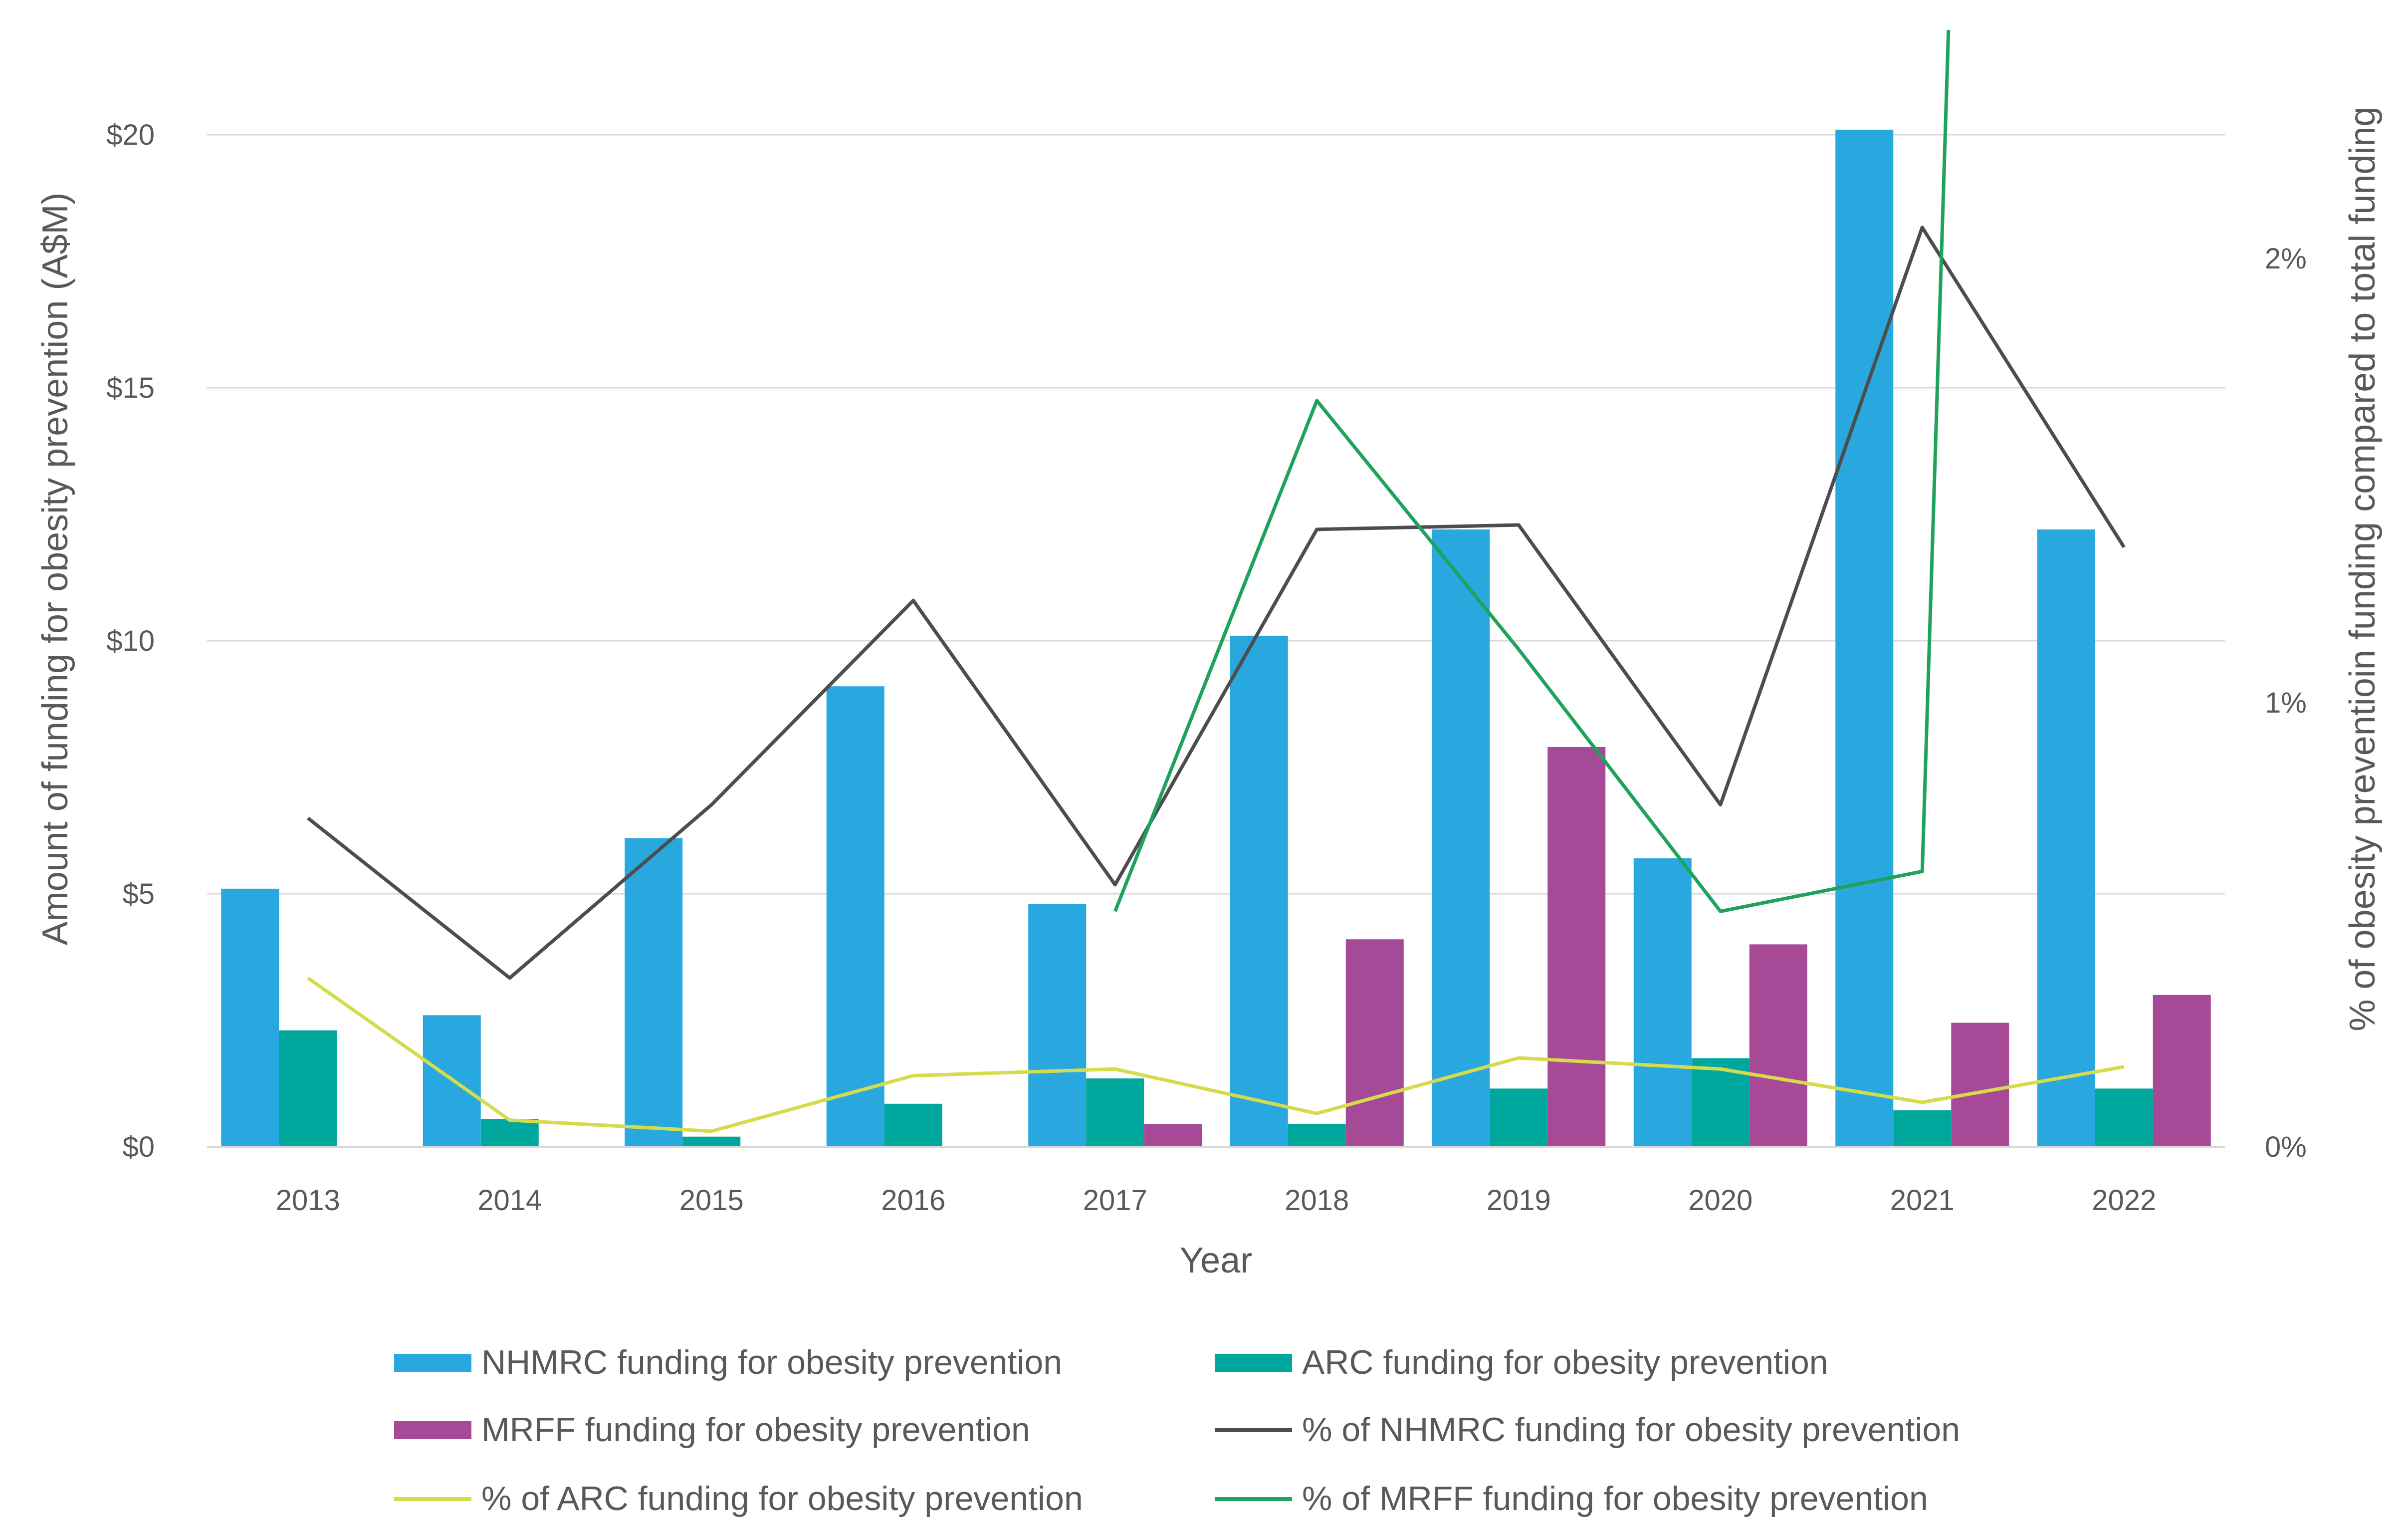  I want to click on x-tick-2022: 2022, so click(2124, 1200).